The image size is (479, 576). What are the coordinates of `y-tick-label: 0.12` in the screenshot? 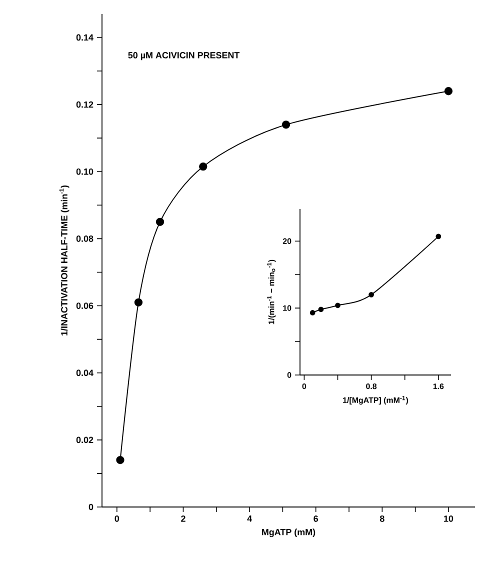 It's located at (85, 104).